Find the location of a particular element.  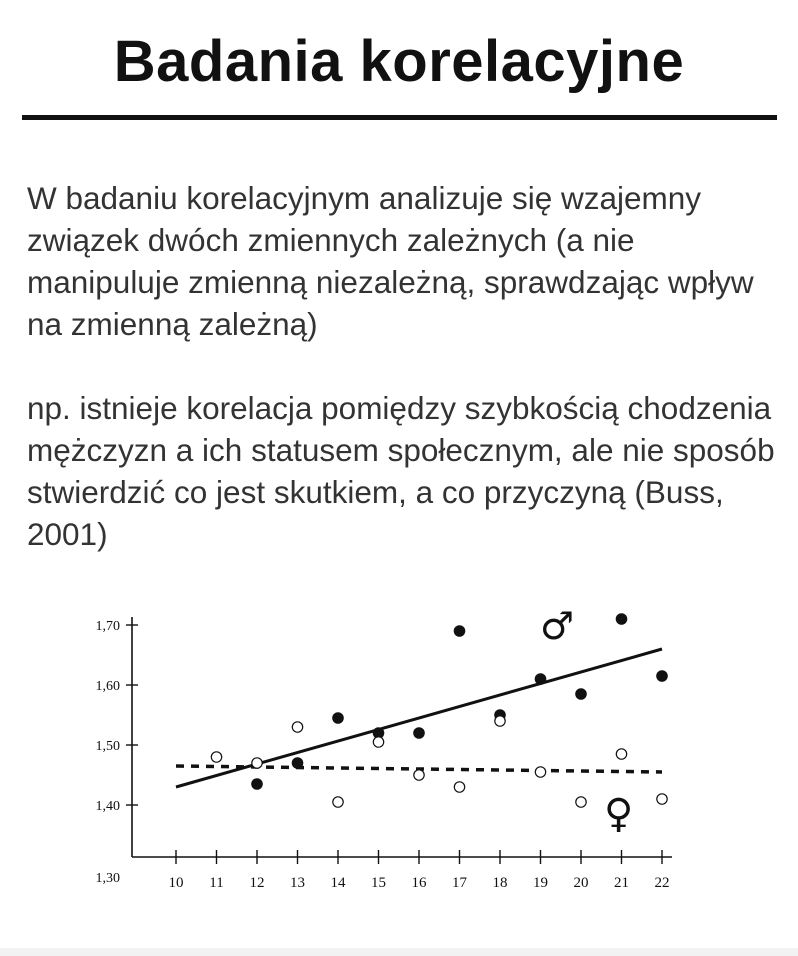

x-tick-label: 10 is located at coordinates (176, 883).